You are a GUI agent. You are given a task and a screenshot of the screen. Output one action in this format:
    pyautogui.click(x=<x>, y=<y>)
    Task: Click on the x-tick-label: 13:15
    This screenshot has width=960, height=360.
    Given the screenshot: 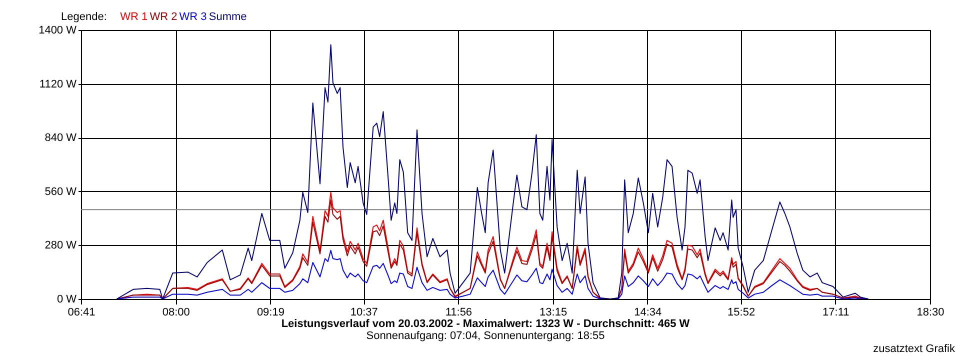 What is the action you would take?
    pyautogui.click(x=554, y=312)
    